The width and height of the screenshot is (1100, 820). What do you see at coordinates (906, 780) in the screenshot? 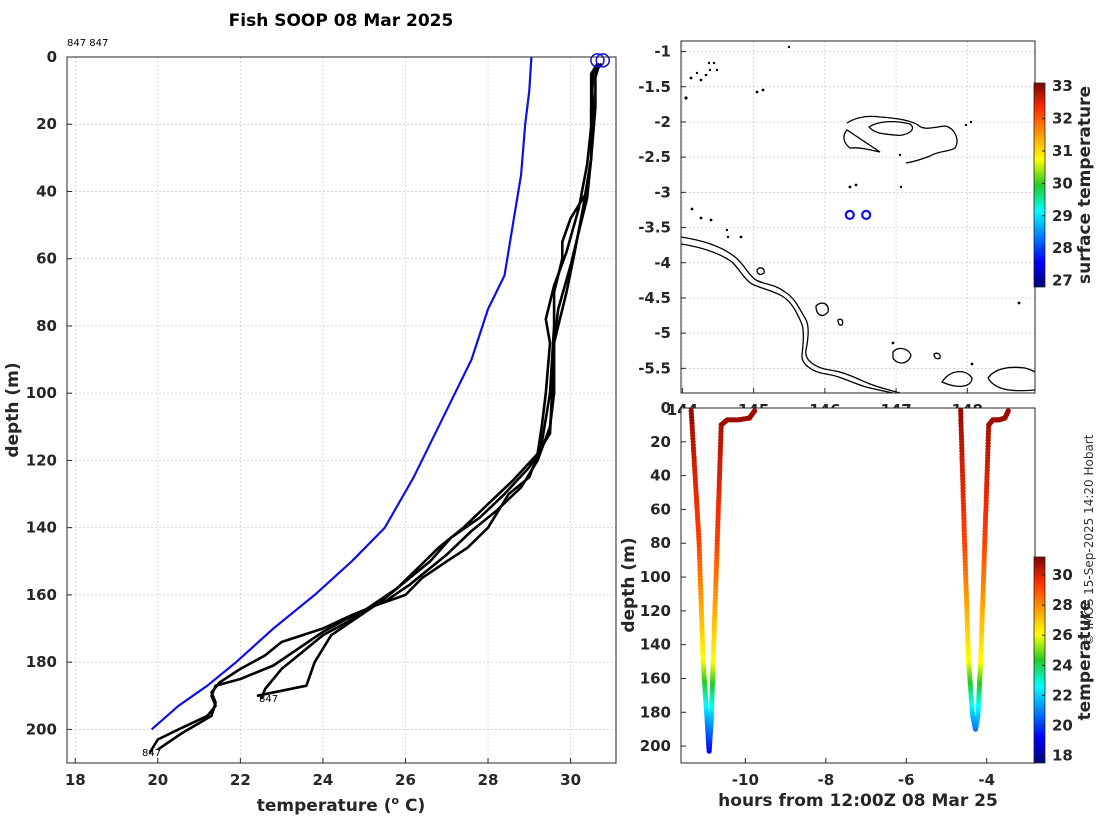
I see `section-xtick-label: -6` at bounding box center [906, 780].